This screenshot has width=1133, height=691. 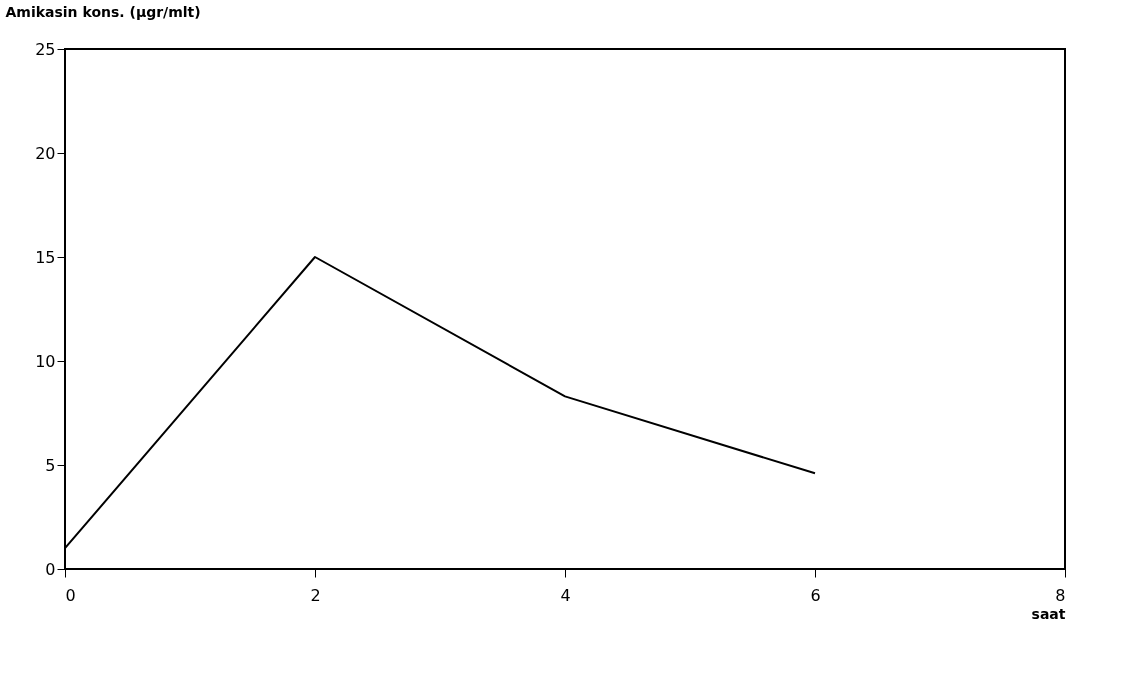 What do you see at coordinates (103, 11) in the screenshot?
I see `y-axis-title: Amikasin kons. (µgr/mlt)` at bounding box center [103, 11].